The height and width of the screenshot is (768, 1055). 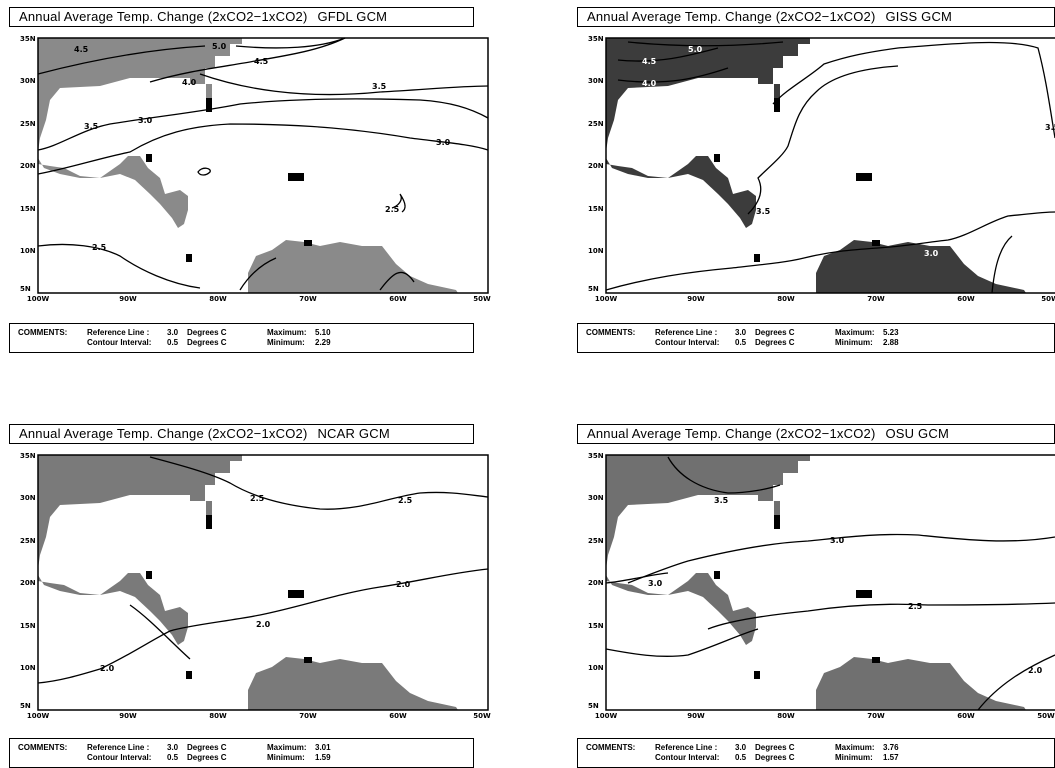 What do you see at coordinates (919, 16) in the screenshot?
I see `panel-model-name: GISS GCM` at bounding box center [919, 16].